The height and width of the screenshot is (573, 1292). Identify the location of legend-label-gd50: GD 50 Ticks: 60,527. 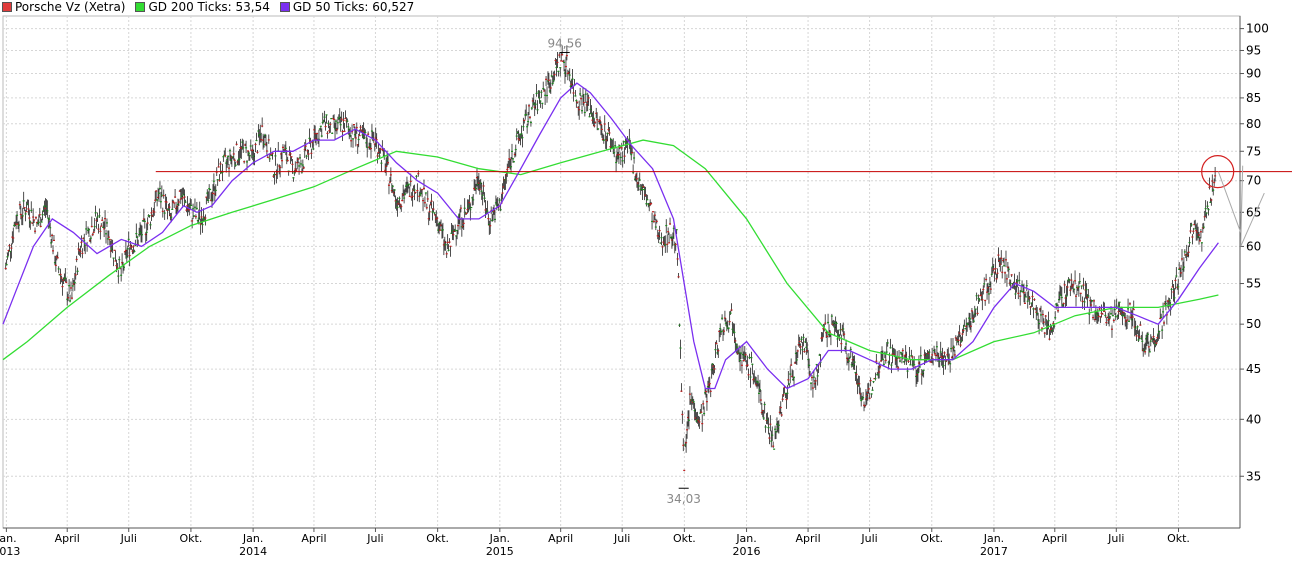
(353, 7).